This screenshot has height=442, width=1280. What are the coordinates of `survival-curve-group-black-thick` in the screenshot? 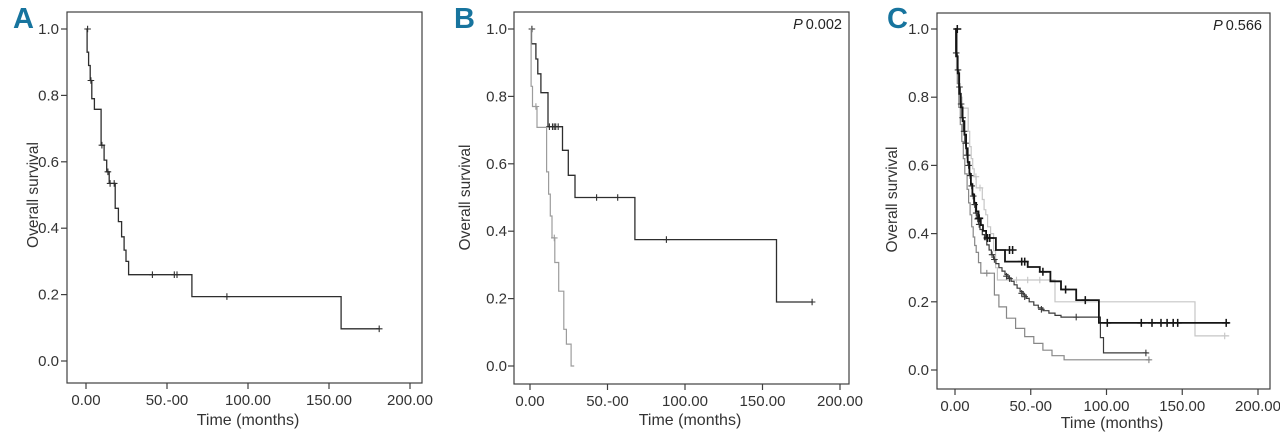 It's located at (1092, 176).